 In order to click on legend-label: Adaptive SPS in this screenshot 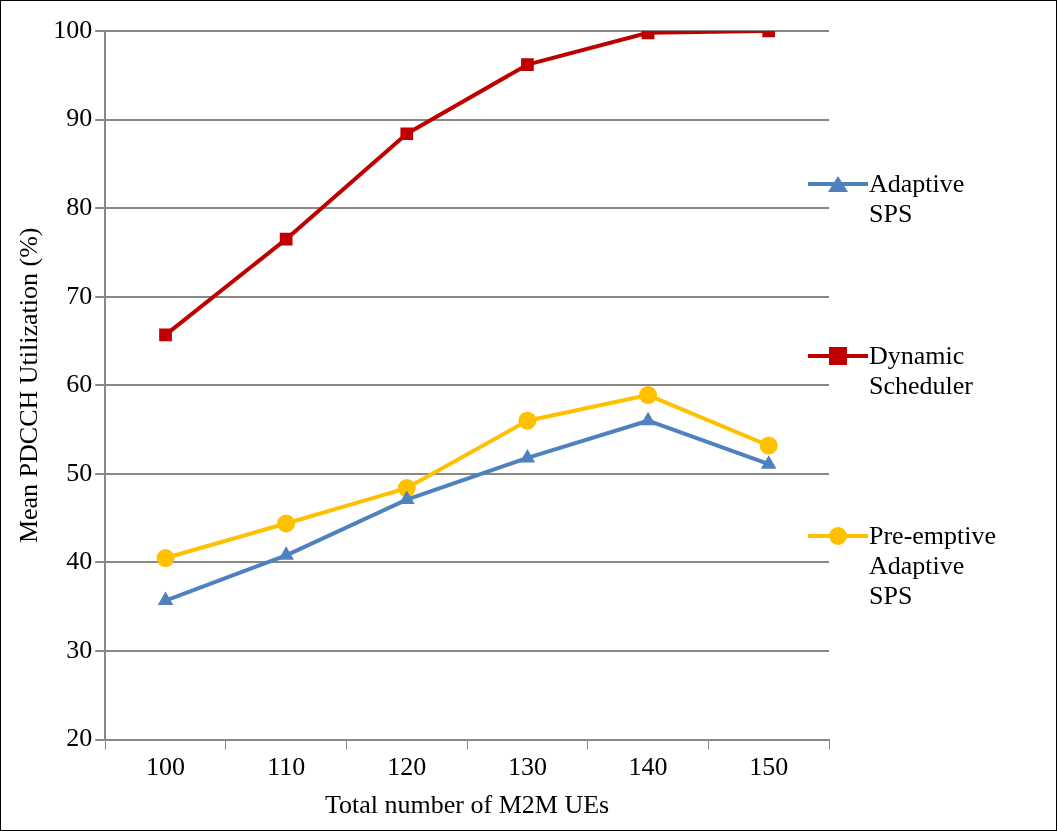, I will do `click(917, 199)`.